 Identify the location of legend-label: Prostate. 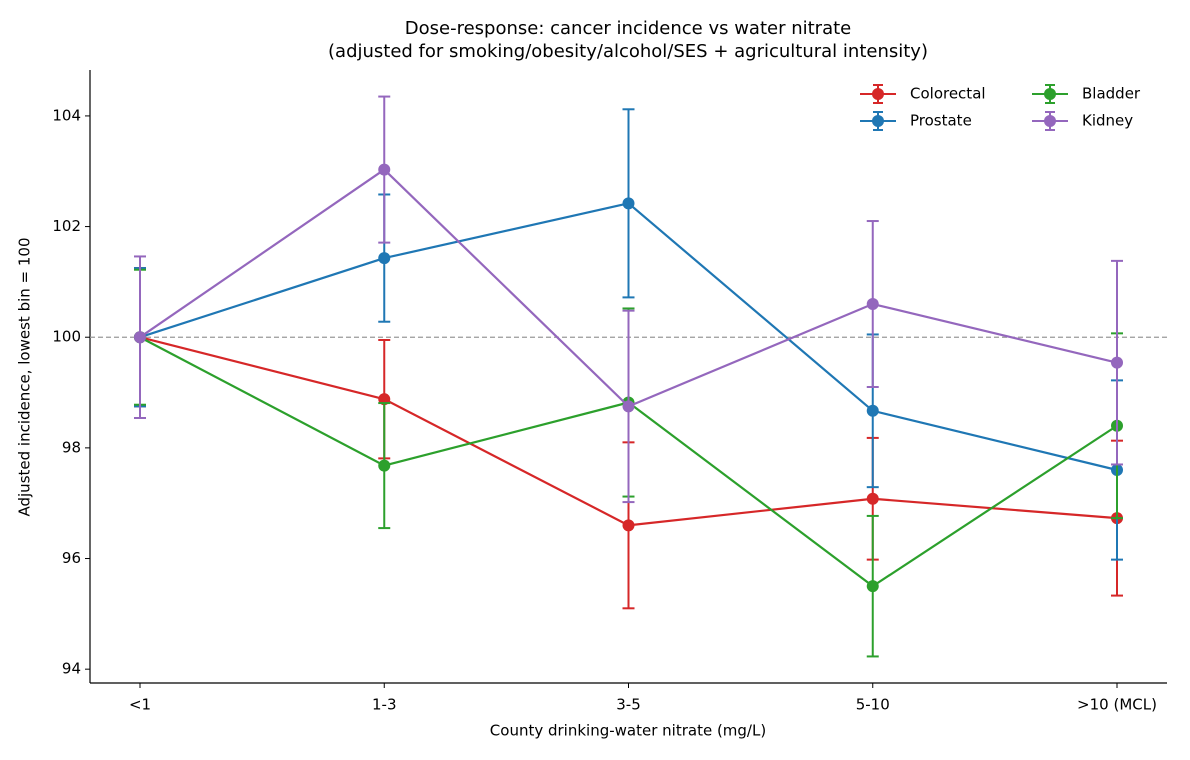
(941, 121).